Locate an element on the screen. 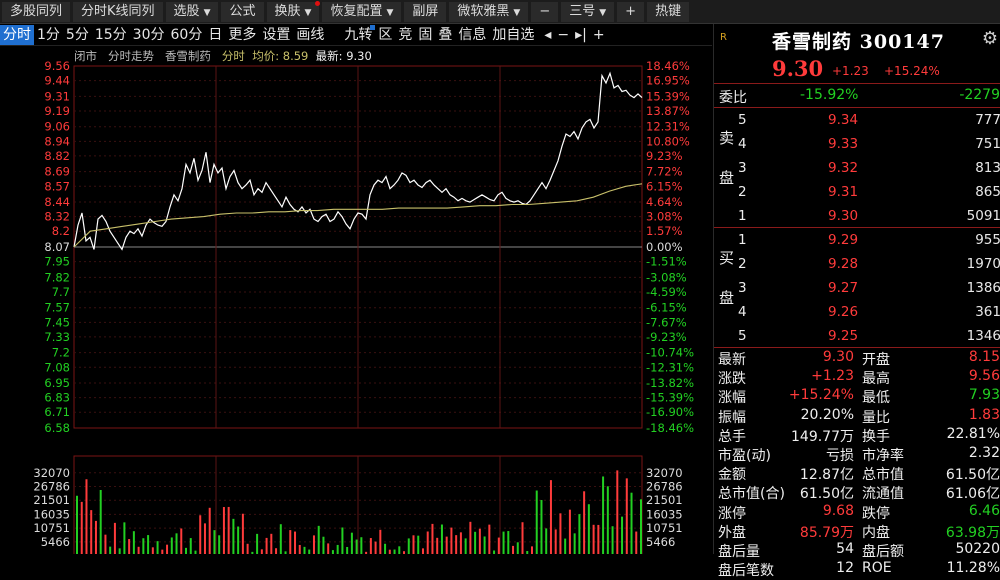 This screenshot has height=580, width=1000. stat-value: 9.30 is located at coordinates (838, 357).